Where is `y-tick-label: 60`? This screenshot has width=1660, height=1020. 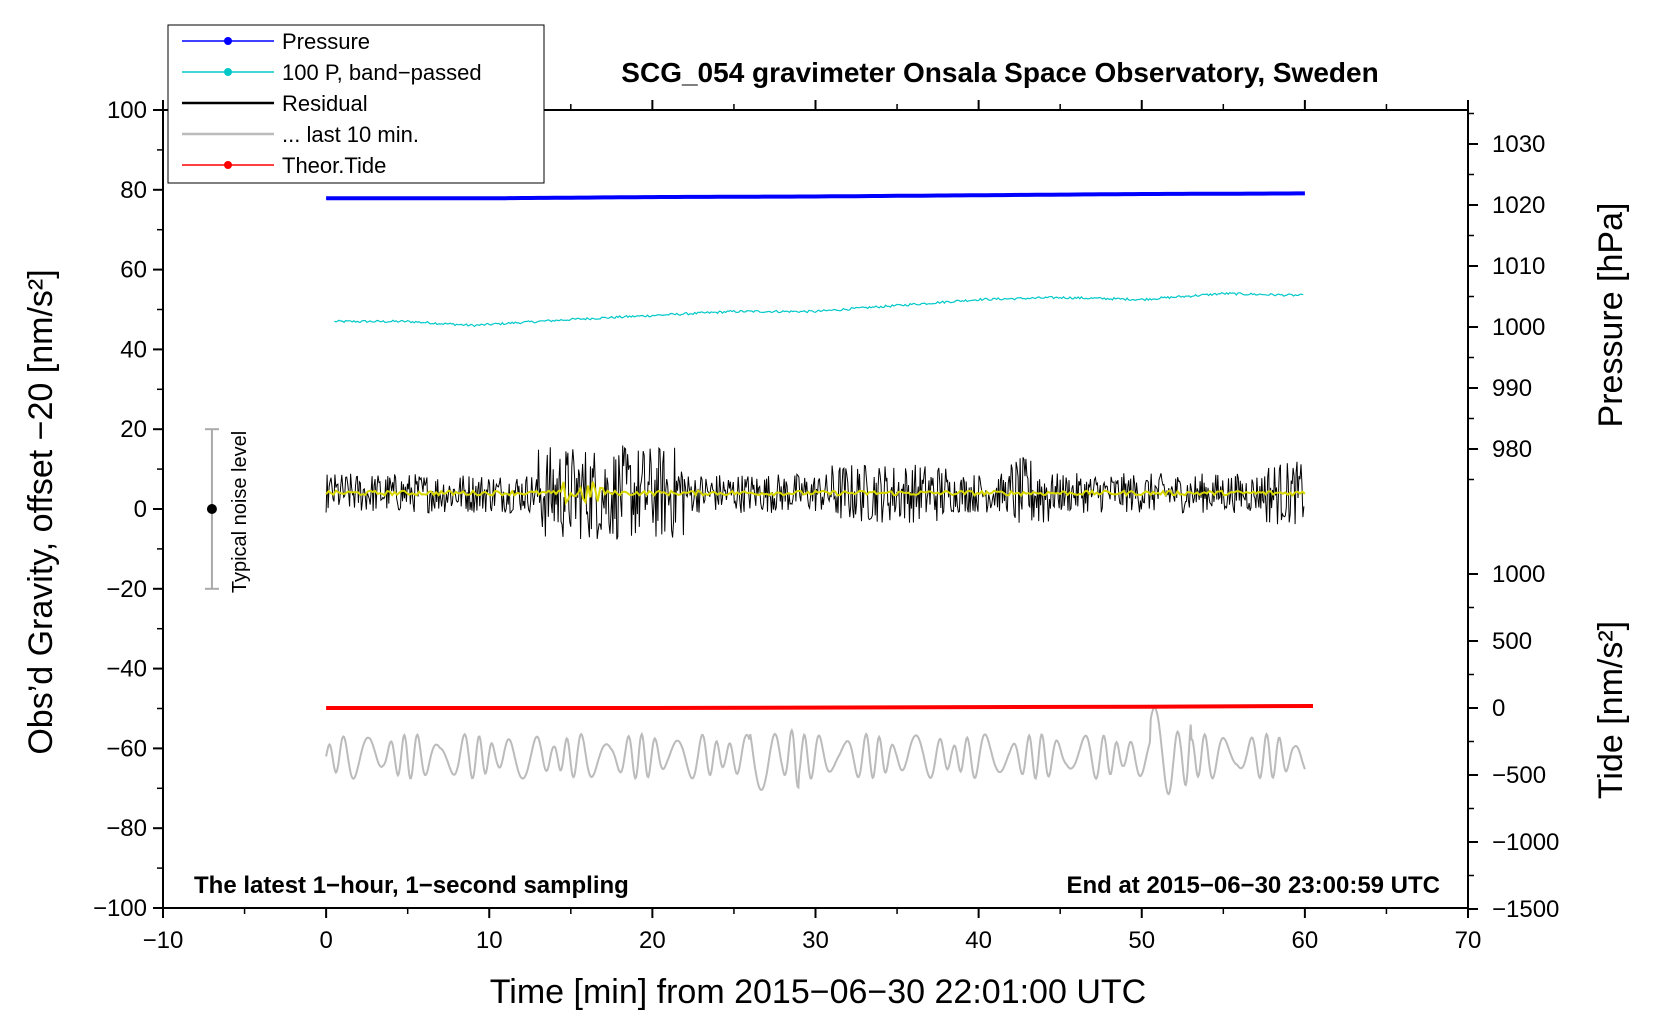 y-tick-label: 60 is located at coordinates (133, 270).